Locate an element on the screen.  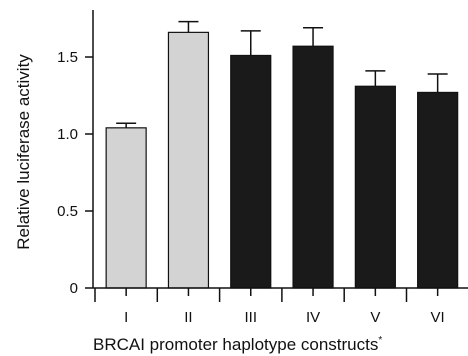
error-bar-I is located at coordinates (126, 125).